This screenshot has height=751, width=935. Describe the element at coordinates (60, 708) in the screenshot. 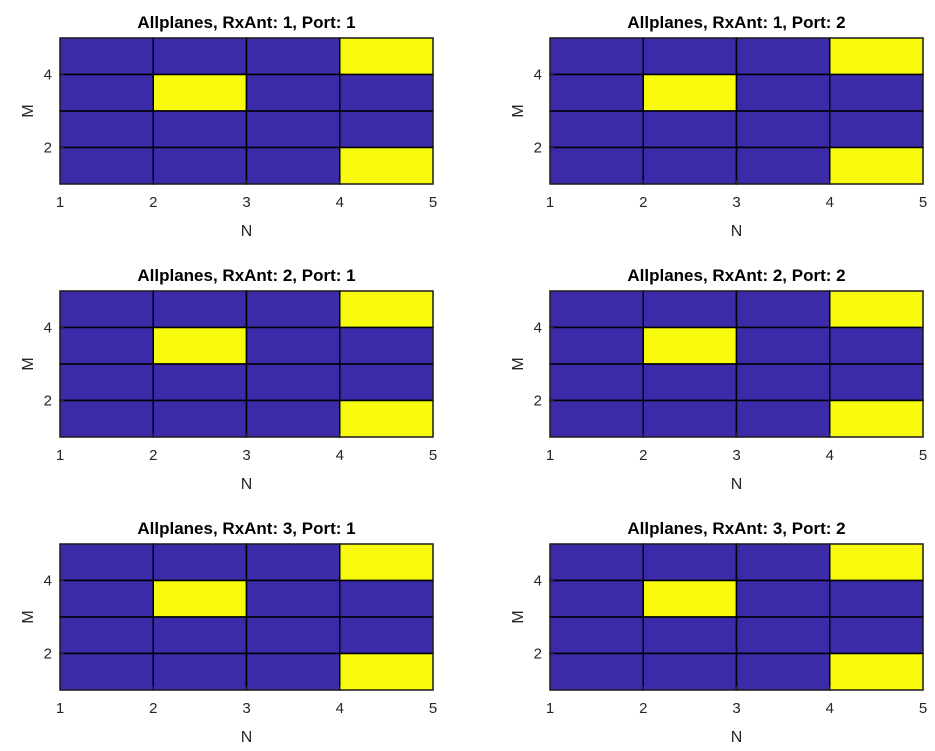

I see `x-tick-label: 1` at that location.